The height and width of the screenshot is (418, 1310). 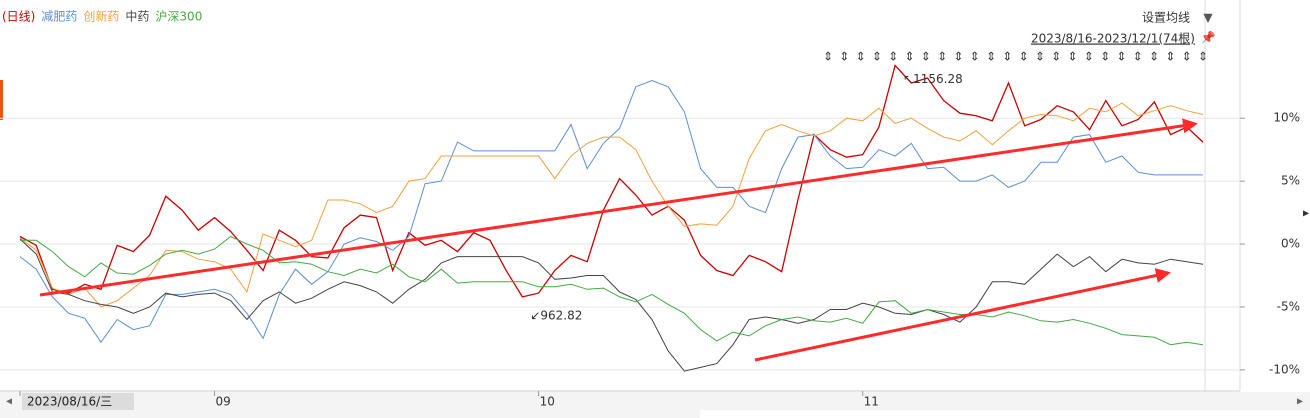 What do you see at coordinates (137, 16) in the screenshot?
I see `legend-entry: 中药` at bounding box center [137, 16].